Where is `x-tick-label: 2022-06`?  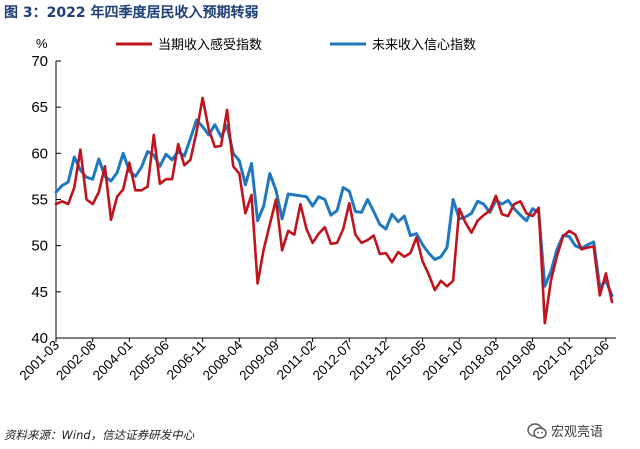 x-tick-label: 2022-06 is located at coordinates (589, 361).